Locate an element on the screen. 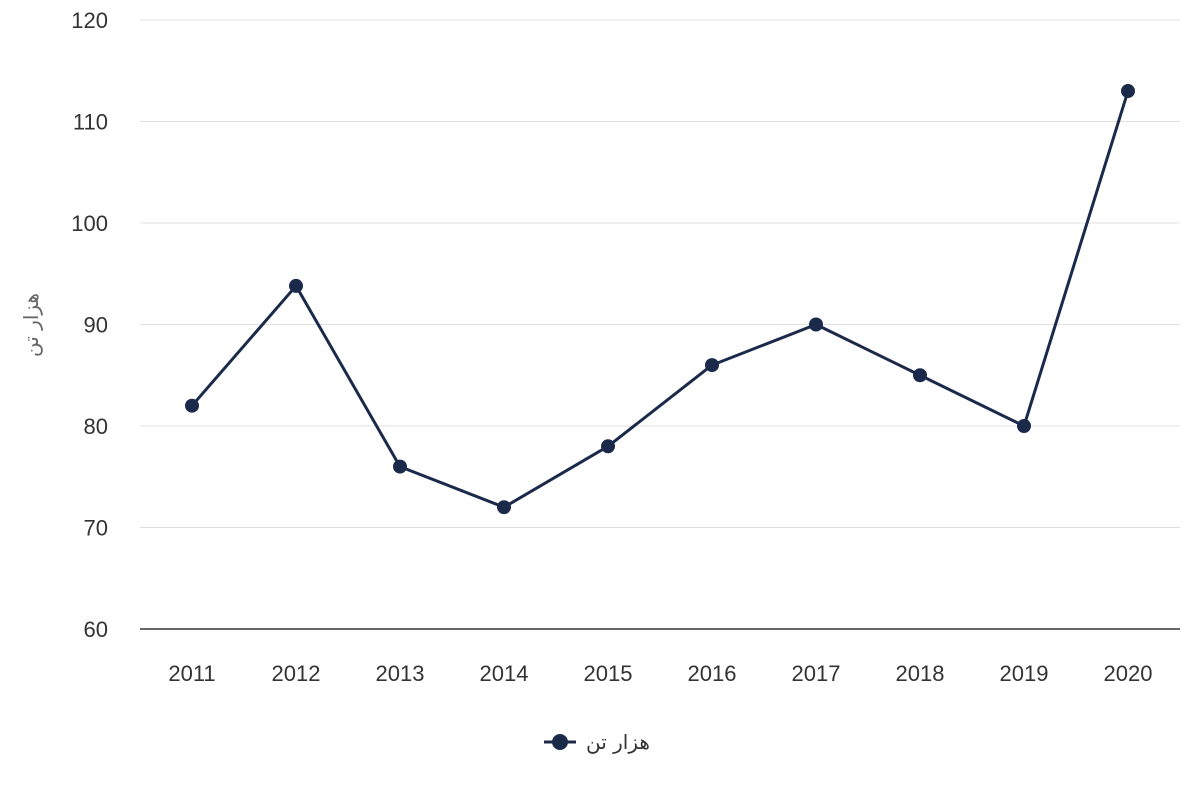 The image size is (1200, 800). x-tick-label: 2015 is located at coordinates (608, 673).